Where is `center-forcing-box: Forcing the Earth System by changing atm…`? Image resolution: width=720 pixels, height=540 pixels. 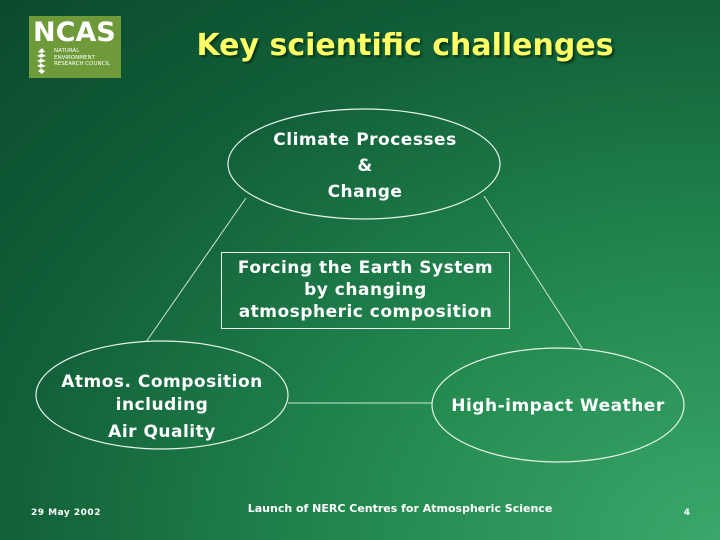
center-forcing-box: Forcing the Earth System by changing atm… is located at coordinates (365, 290).